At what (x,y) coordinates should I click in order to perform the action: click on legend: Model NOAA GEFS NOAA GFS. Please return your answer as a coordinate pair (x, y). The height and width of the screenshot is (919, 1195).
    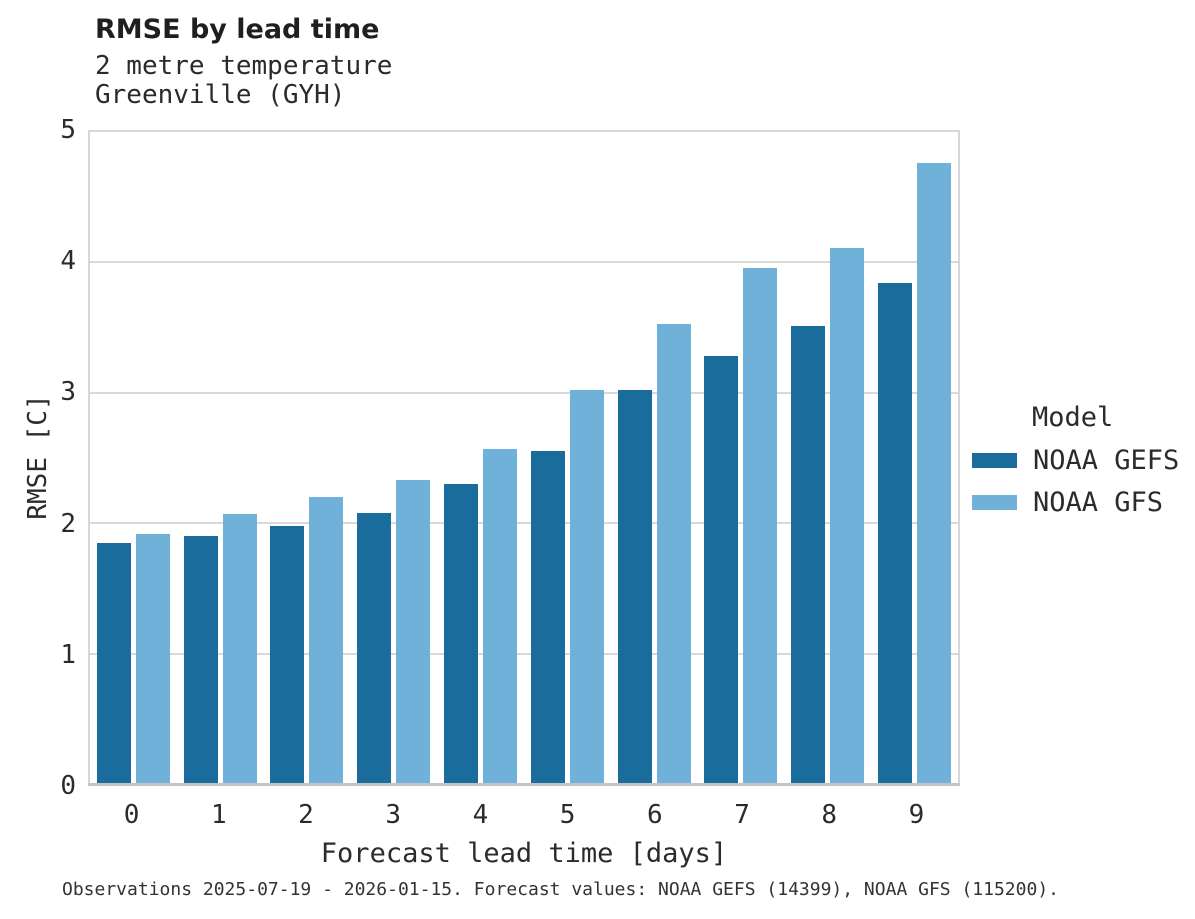
    Looking at the image, I should click on (1083, 465).